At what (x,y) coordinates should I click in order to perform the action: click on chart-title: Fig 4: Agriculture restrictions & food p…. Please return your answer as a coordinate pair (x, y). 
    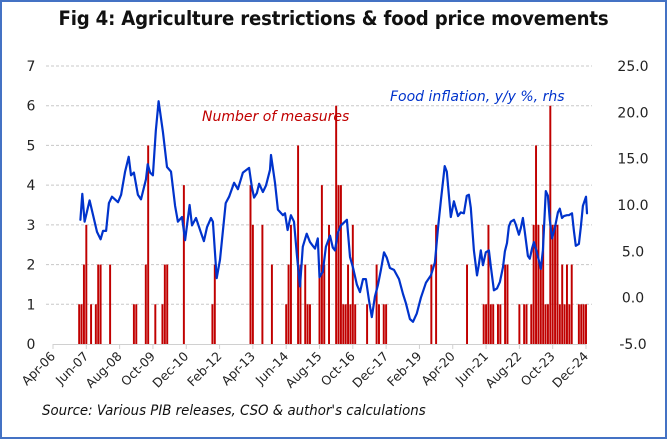
    Looking at the image, I should click on (333, 18).